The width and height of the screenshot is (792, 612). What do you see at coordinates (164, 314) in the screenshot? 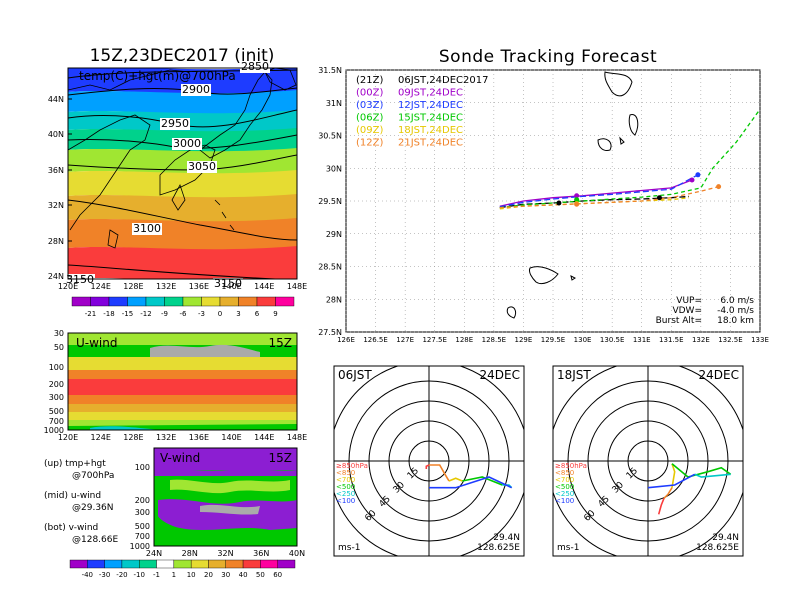
I see `colorbar-label: -9` at bounding box center [164, 314].